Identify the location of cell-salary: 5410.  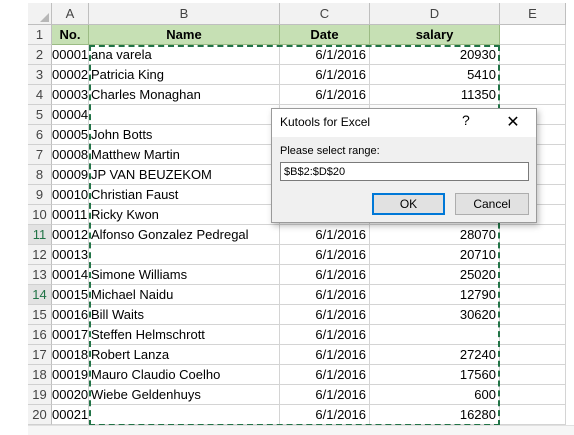
(435, 75).